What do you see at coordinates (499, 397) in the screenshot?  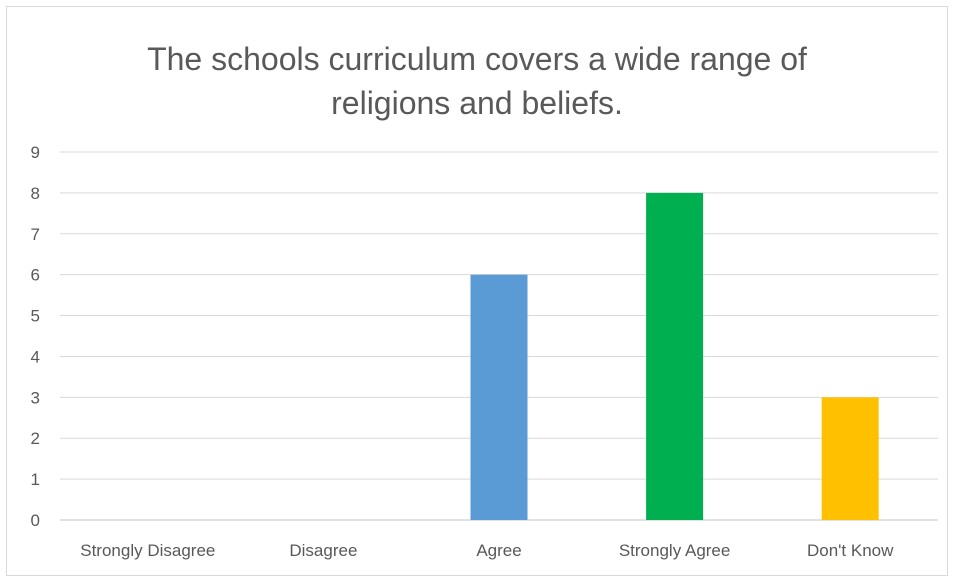 I see `bar-agree` at bounding box center [499, 397].